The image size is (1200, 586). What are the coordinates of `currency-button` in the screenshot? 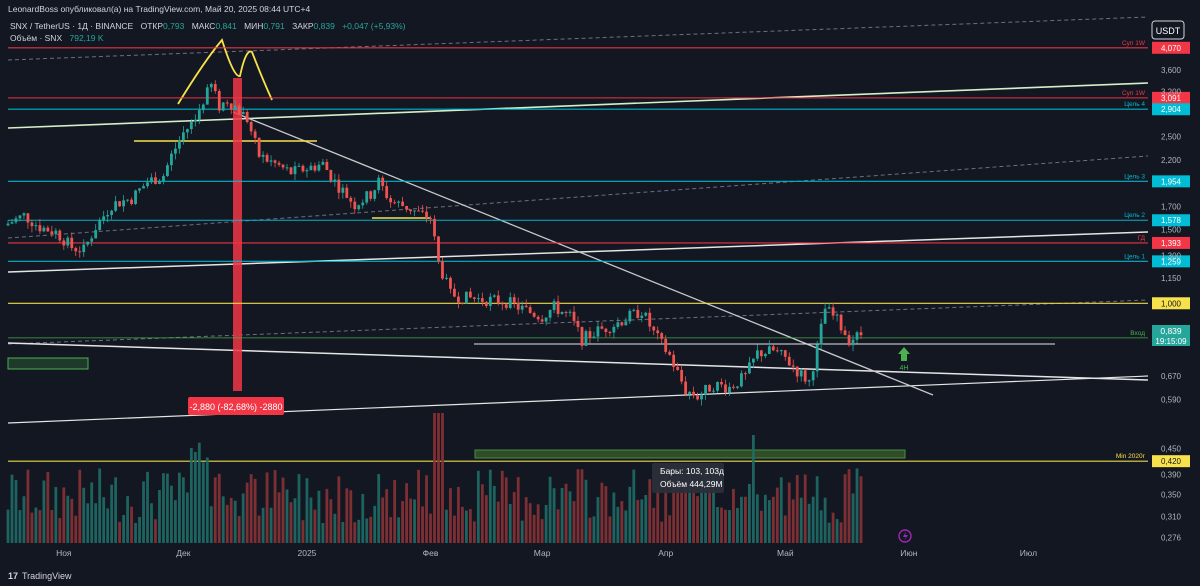 It's located at (1168, 30).